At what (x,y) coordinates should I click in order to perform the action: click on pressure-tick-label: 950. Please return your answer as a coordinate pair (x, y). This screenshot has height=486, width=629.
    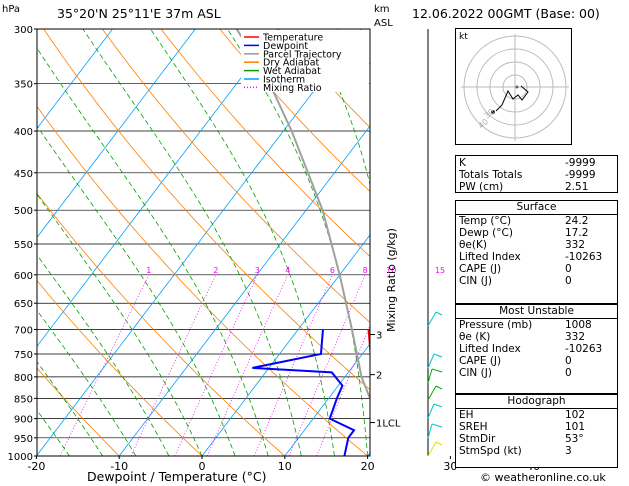
    Looking at the image, I should click on (23, 439).